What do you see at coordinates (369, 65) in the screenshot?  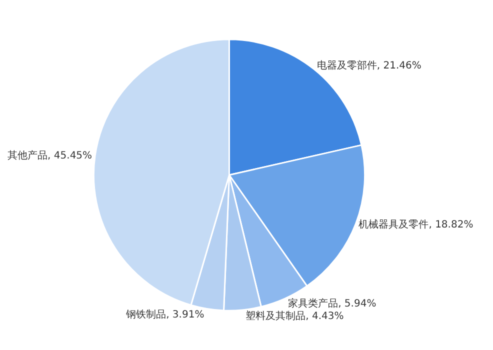 I see `slice-label: 电器及零部件, 21.46%` at bounding box center [369, 65].